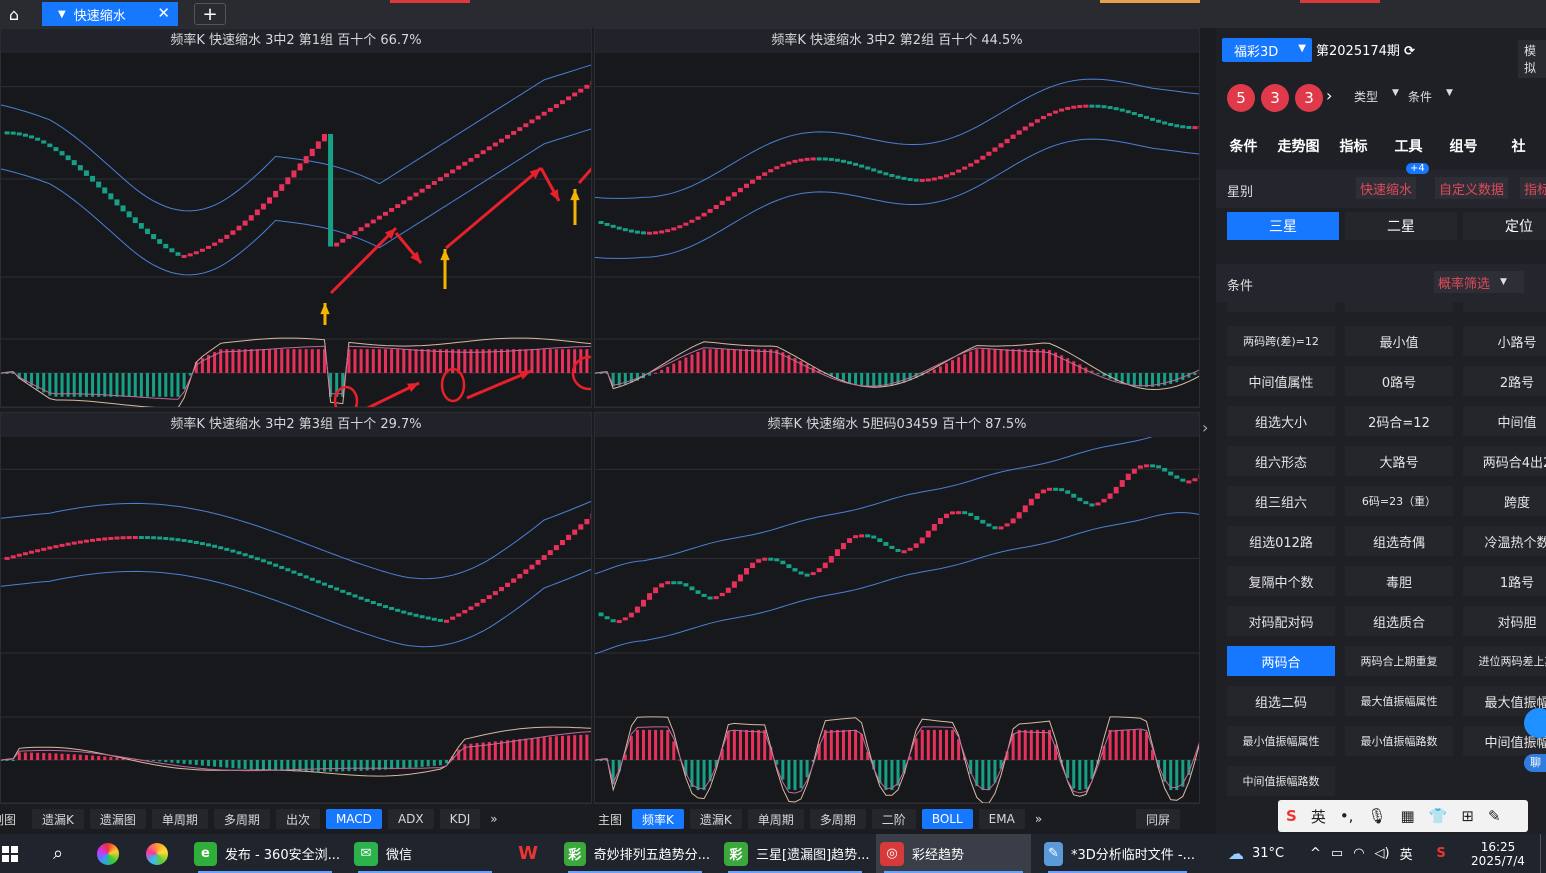  I want to click on condition-button: 最大值振幅属性, so click(1399, 701).